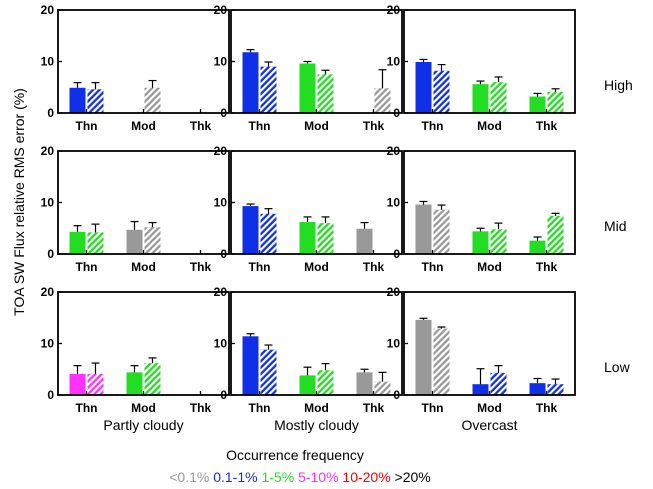 This screenshot has width=653, height=489. I want to click on panel-mid-mostly-cloudy: 0 10 20 Thn Mod Thk, so click(308, 209).